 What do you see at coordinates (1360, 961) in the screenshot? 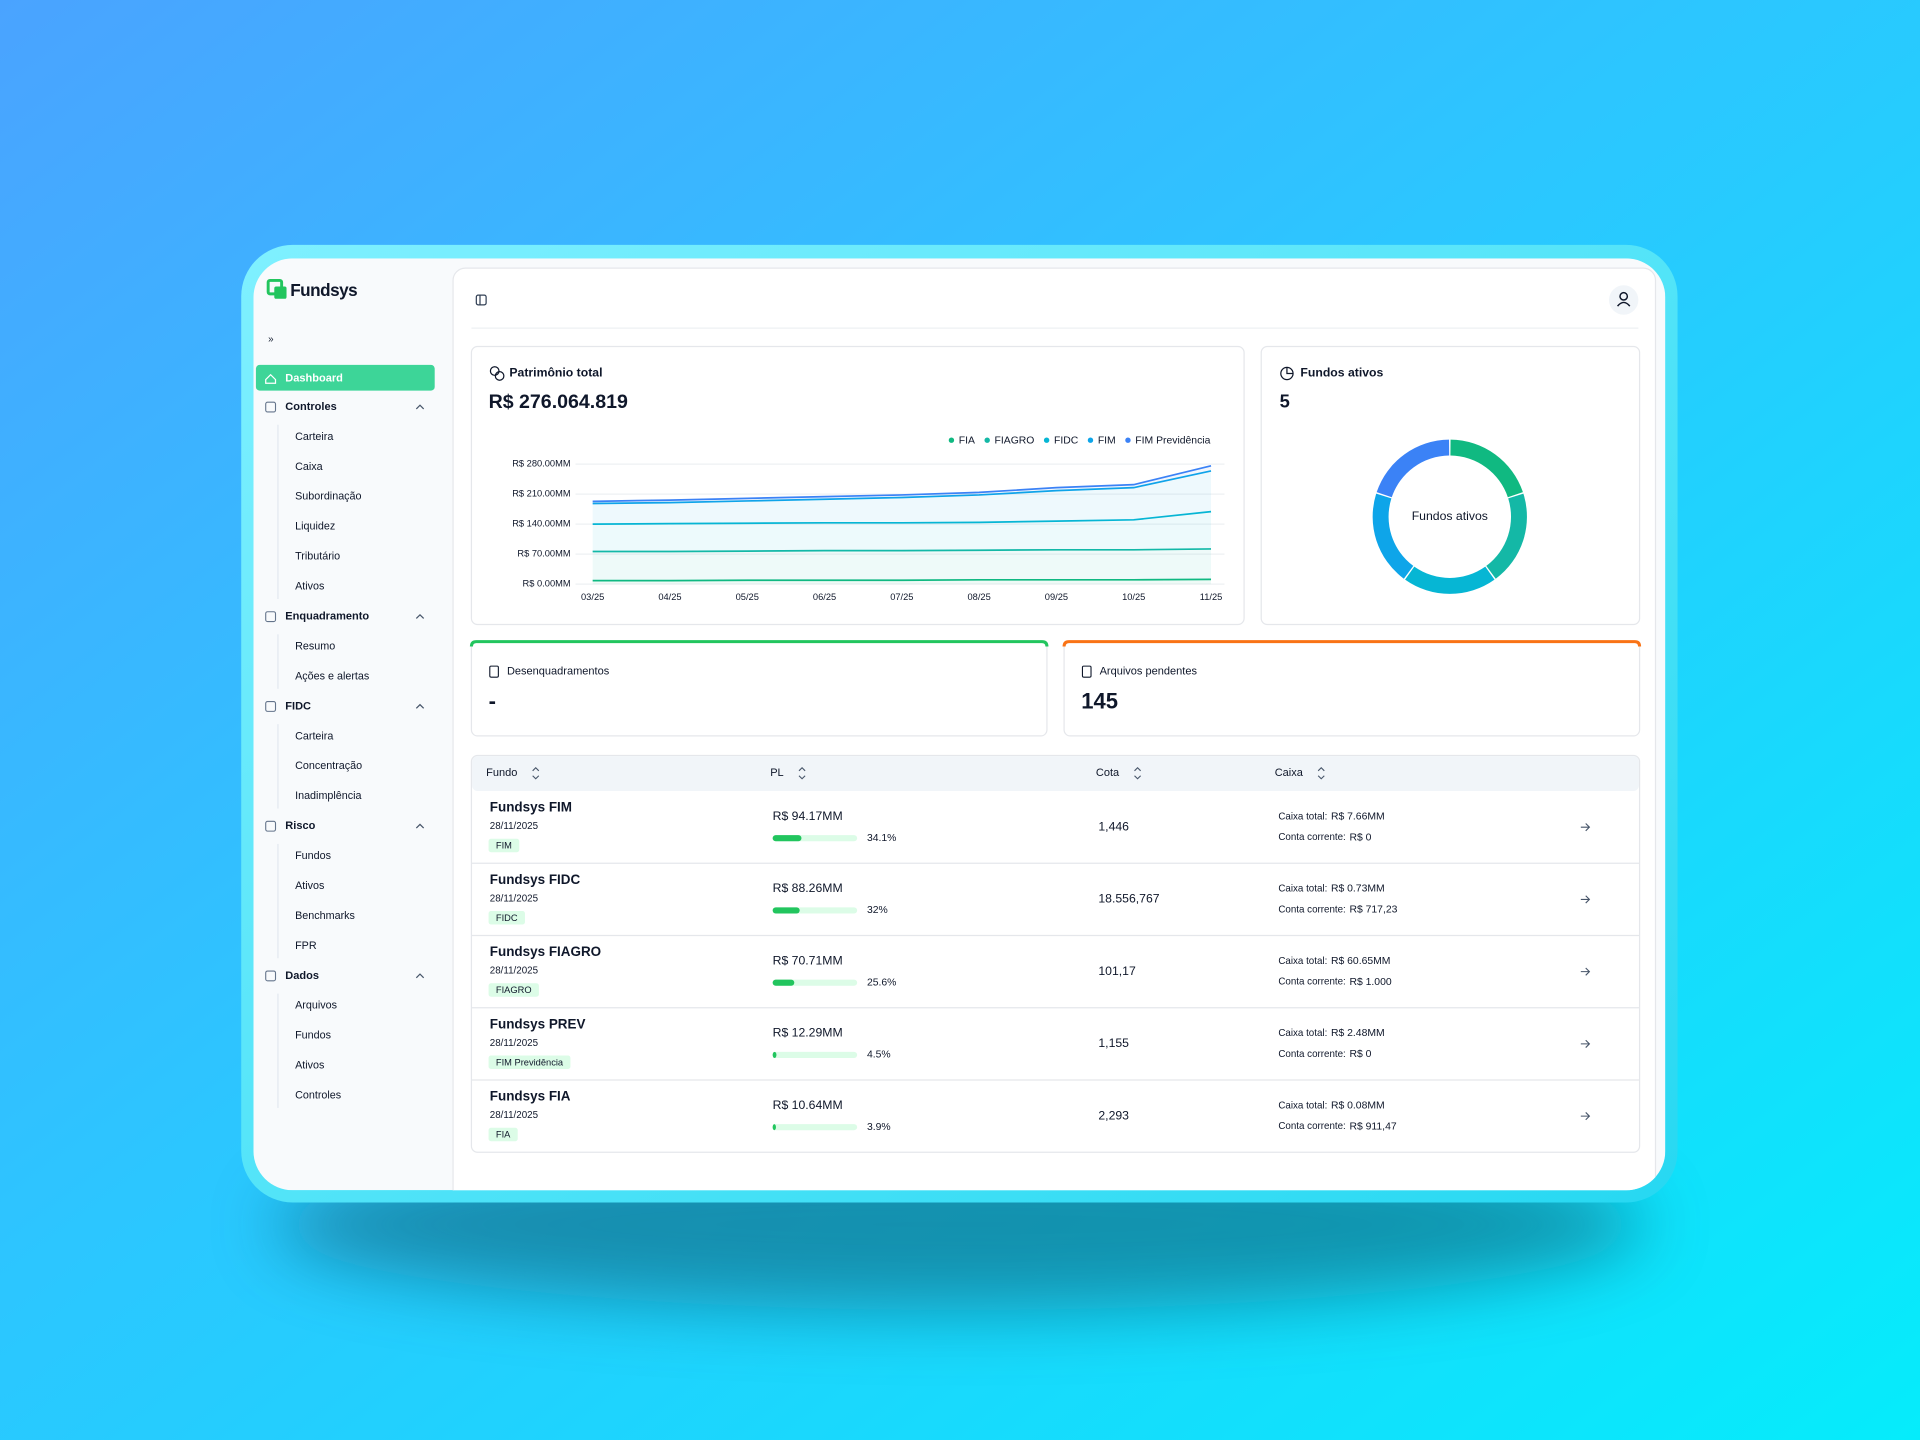
I see `caixa-value: R$ 60.65MM` at bounding box center [1360, 961].